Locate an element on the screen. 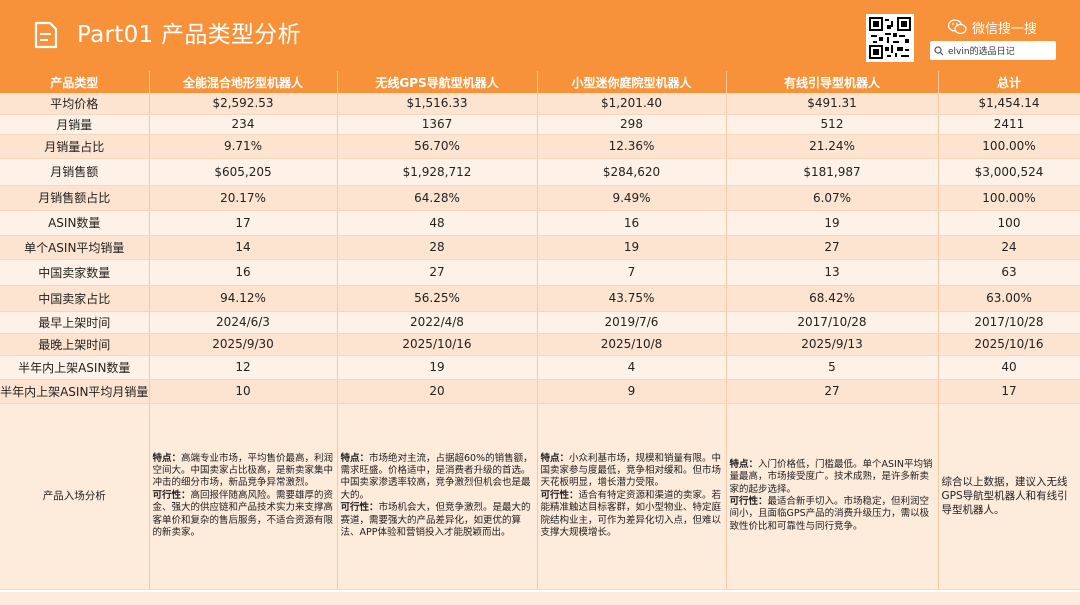  cell-value: 2024/6/3 is located at coordinates (243, 322).